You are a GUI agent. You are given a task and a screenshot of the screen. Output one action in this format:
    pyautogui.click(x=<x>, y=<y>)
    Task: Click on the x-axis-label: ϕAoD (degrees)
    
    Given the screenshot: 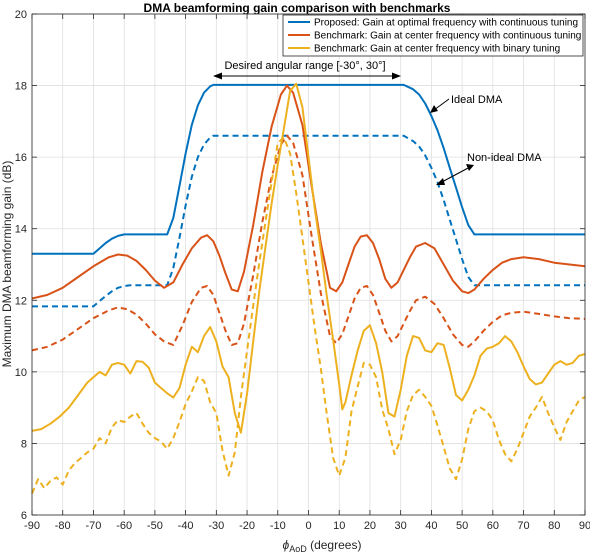 What is the action you would take?
    pyautogui.click(x=322, y=546)
    